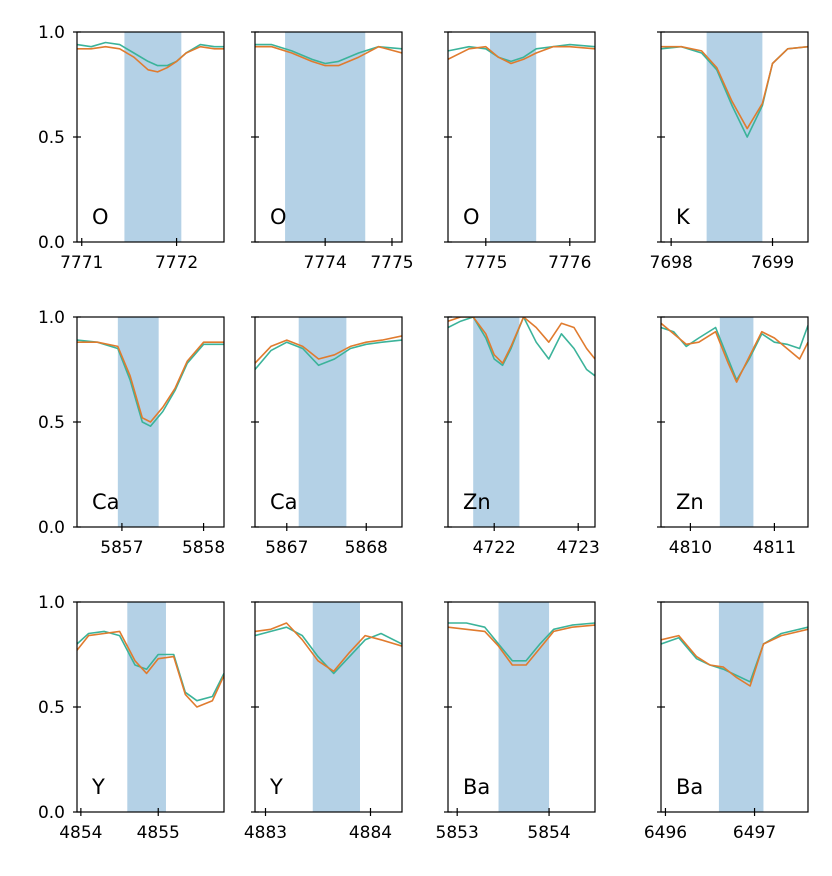 Image resolution: width=832 pixels, height=876 pixels. Describe the element at coordinates (158, 833) in the screenshot. I see `x-tick-label: 4855` at that location.